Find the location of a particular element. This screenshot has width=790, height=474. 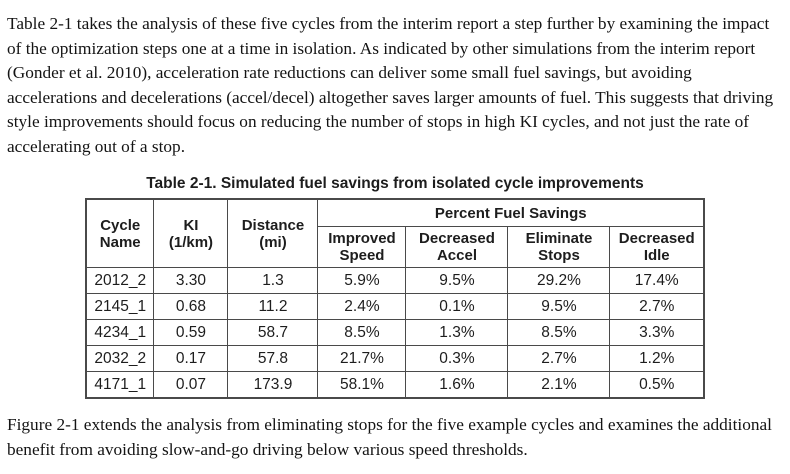

header-line: Stops is located at coordinates (559, 255).